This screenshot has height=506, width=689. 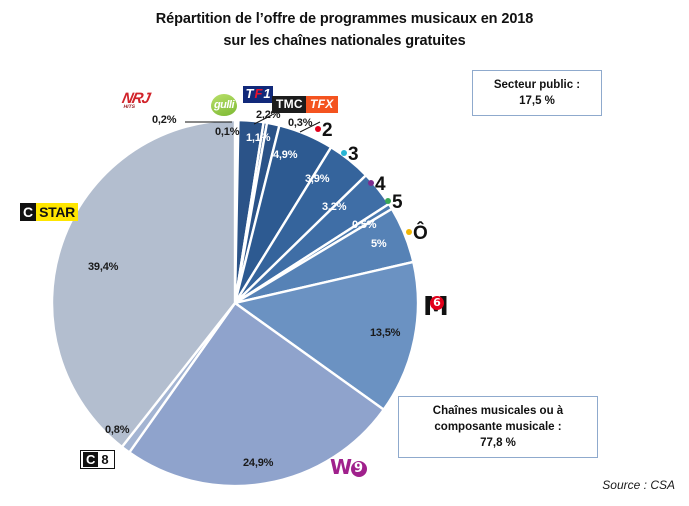 I want to click on slice-label-france2-a: 1,1%, so click(x=258, y=138).